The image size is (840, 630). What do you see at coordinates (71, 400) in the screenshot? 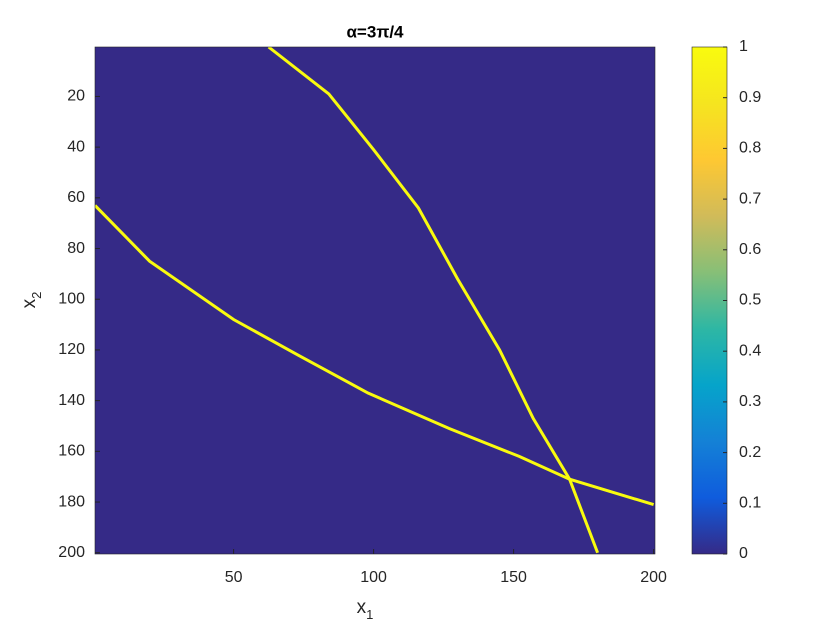
I see `y-tick-label: 140` at bounding box center [71, 400].